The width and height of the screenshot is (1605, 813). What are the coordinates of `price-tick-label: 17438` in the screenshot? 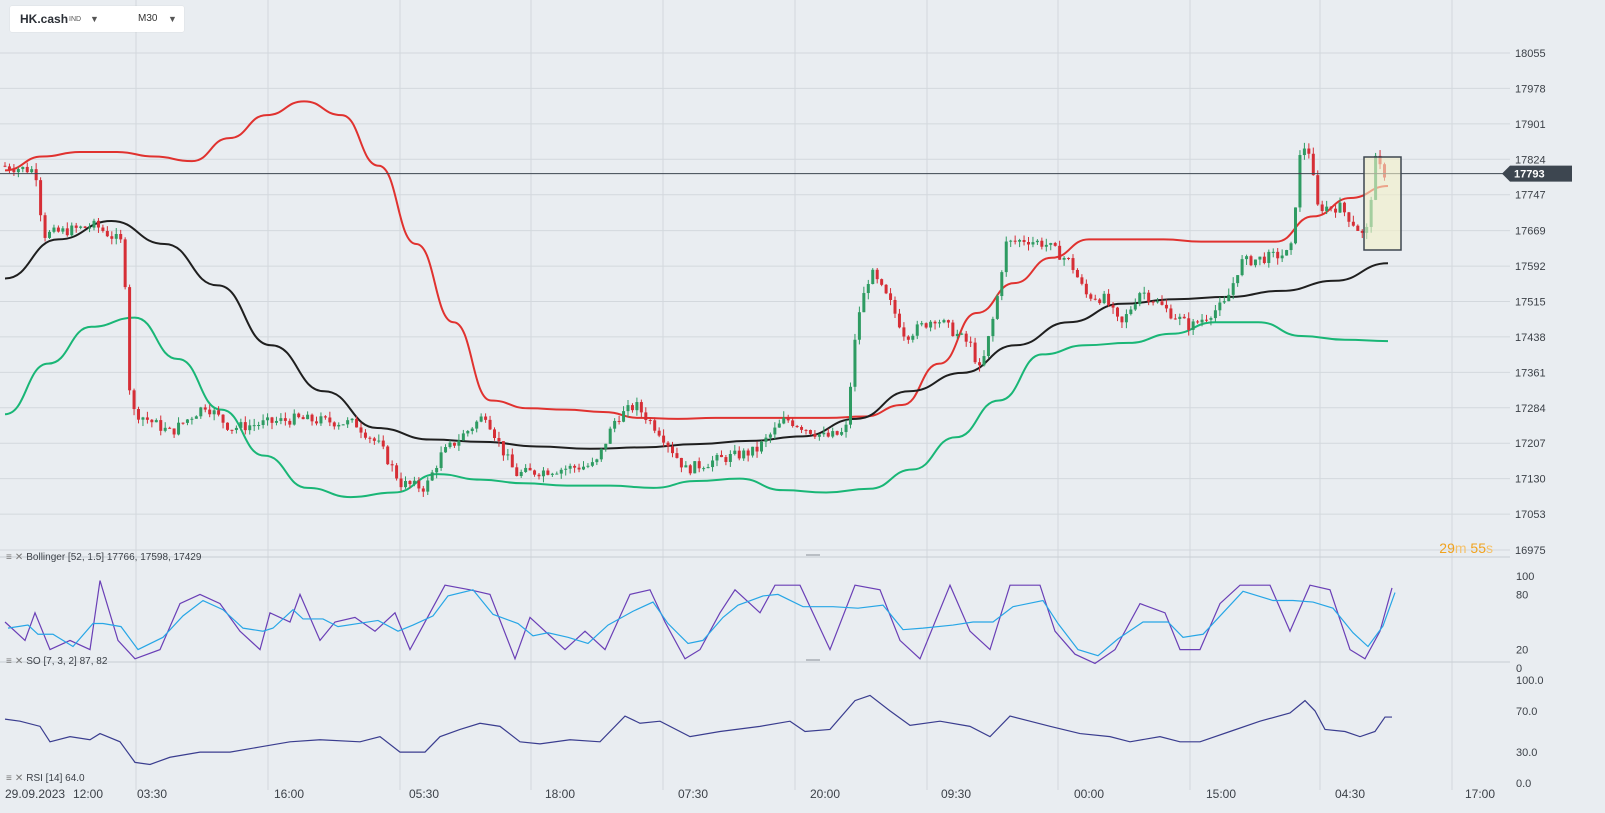 It's located at (1530, 338).